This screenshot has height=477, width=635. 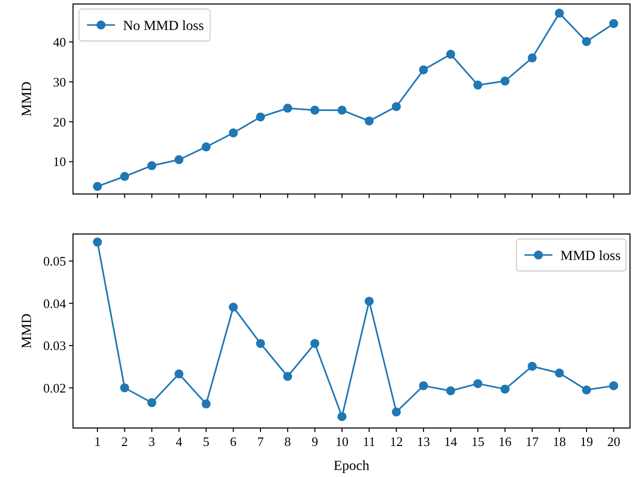 What do you see at coordinates (97, 441) in the screenshot?
I see `x-tick-label: 1` at bounding box center [97, 441].